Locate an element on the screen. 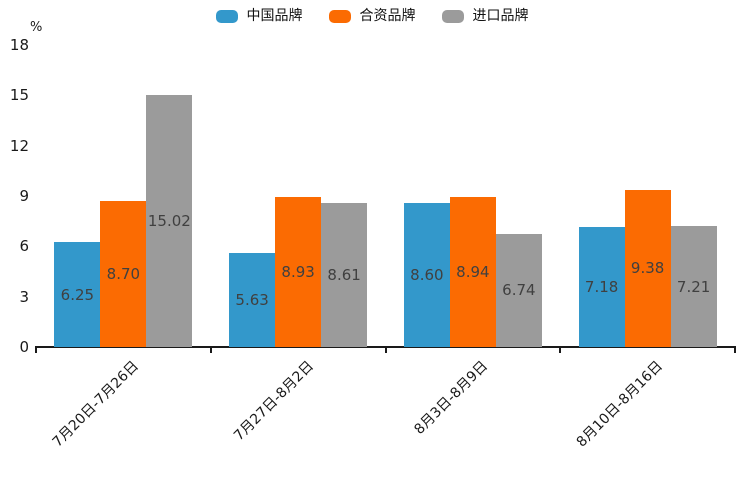 Image resolution: width=744 pixels, height=496 pixels. bar-value-label: 8.93 is located at coordinates (298, 272).